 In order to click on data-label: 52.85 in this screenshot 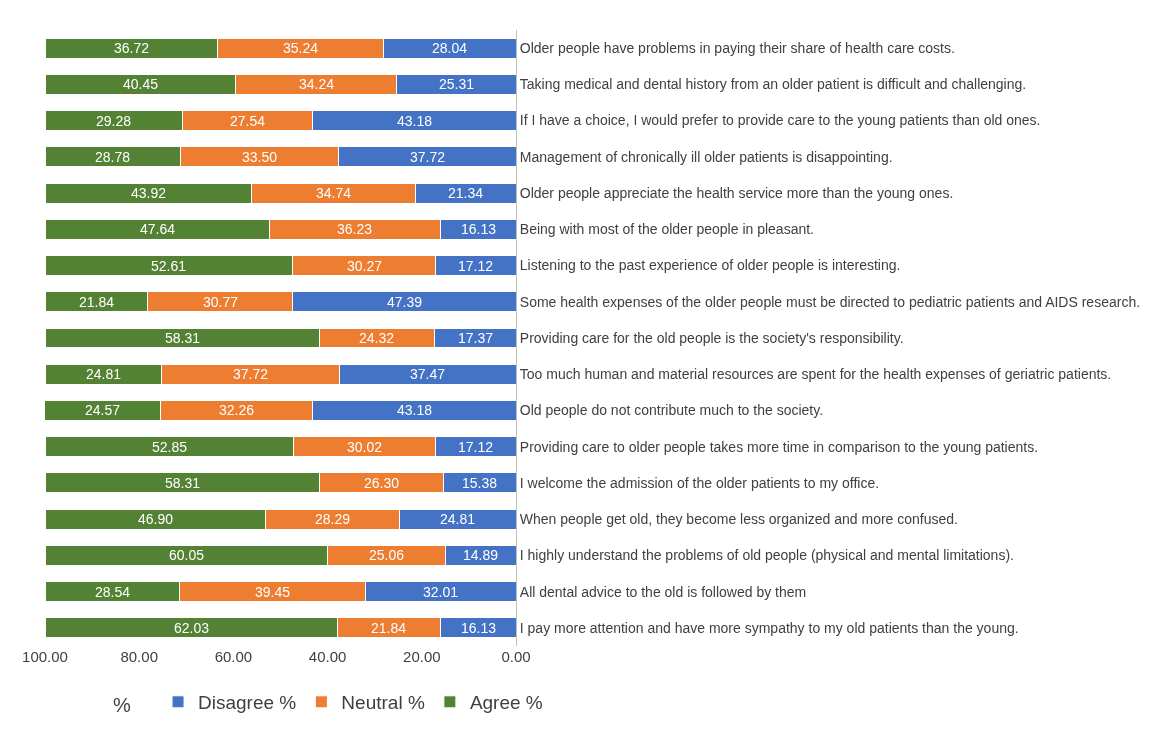, I will do `click(170, 447)`.